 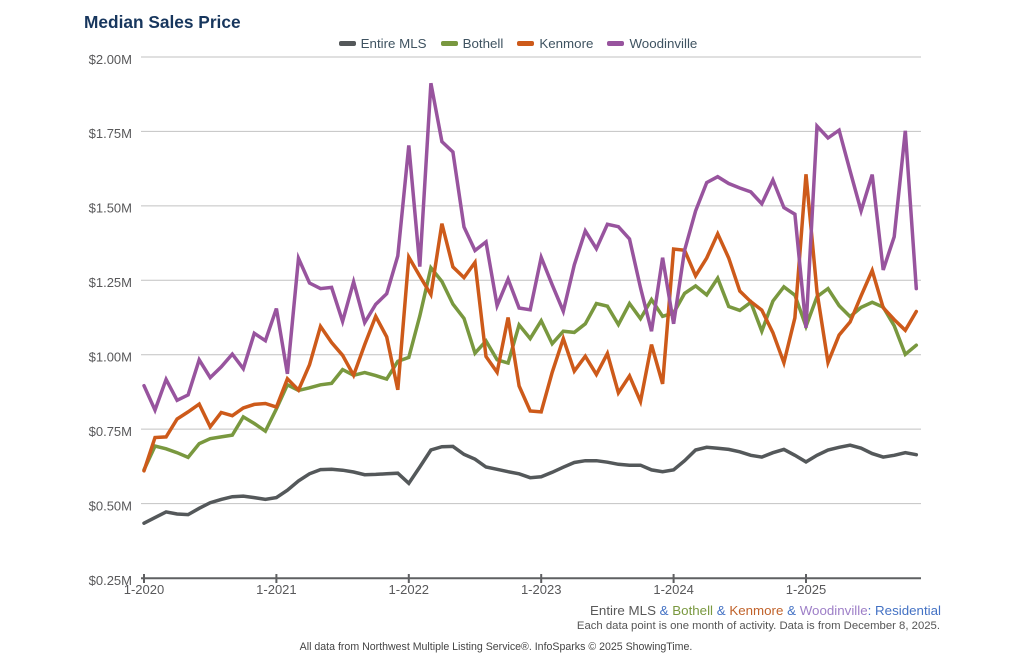 I want to click on svg-text: 1-2024, so click(x=673, y=589).